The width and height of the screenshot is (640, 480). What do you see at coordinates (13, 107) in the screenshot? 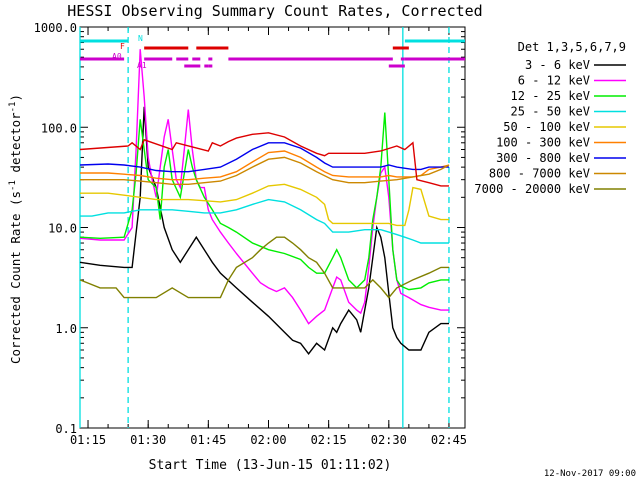
I see `y-axis-label-sup2: -1` at bounding box center [13, 107].